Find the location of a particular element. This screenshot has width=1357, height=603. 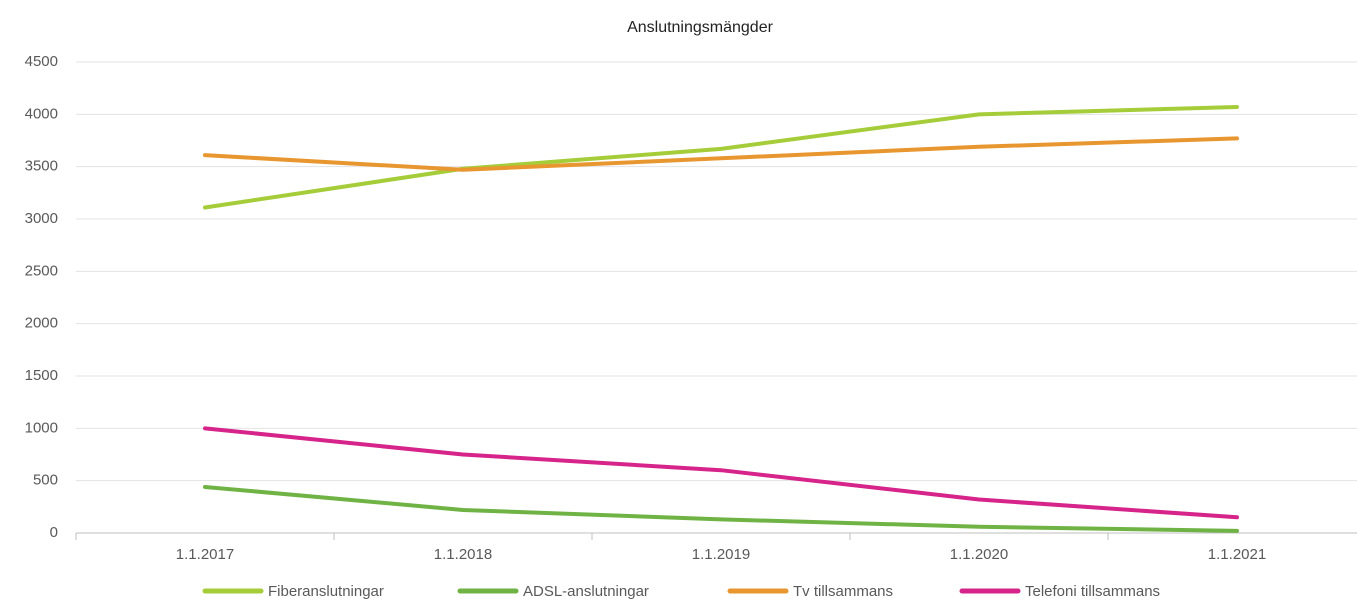

y-tick-label: 3000 is located at coordinates (41, 218).